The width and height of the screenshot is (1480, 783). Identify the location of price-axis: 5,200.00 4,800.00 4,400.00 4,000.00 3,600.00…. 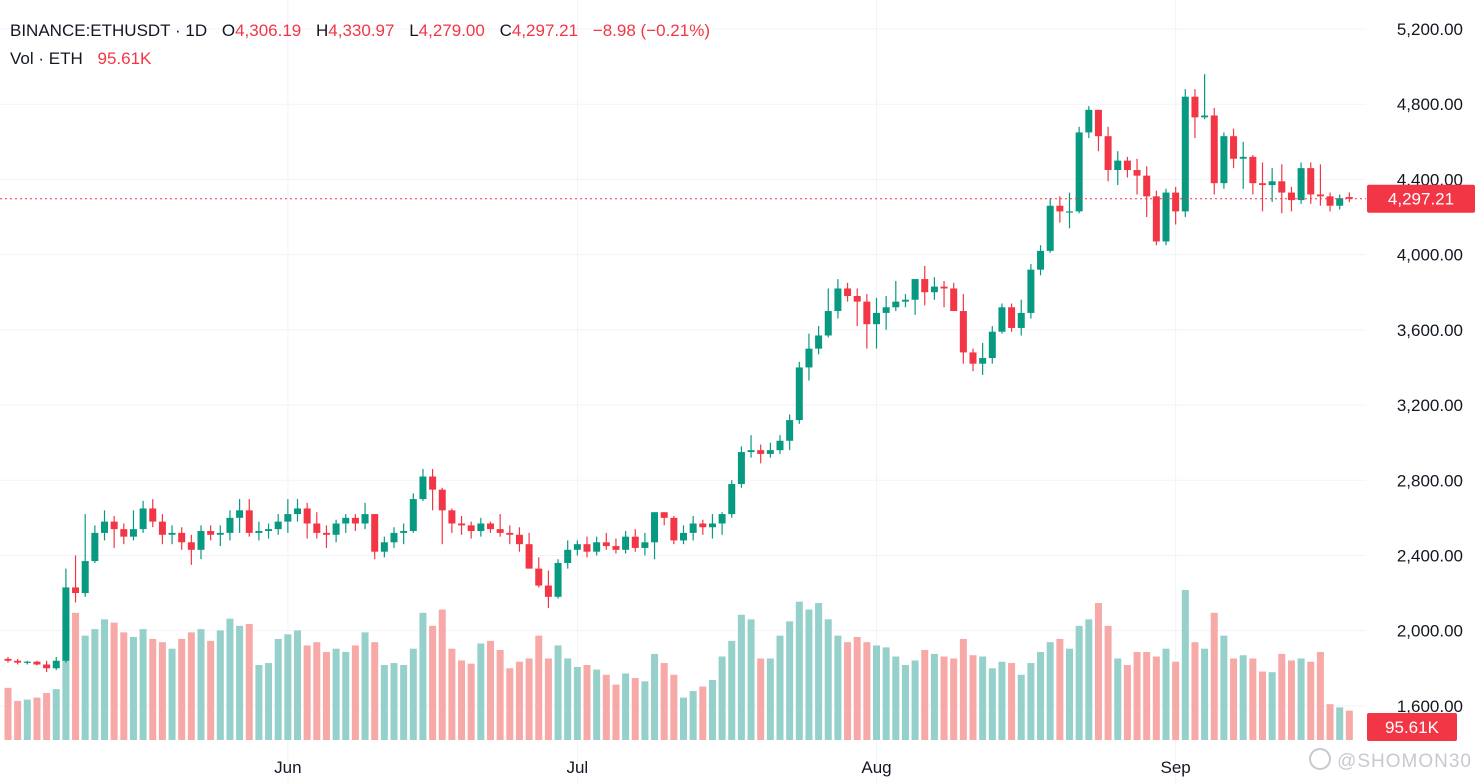
(1430, 368).